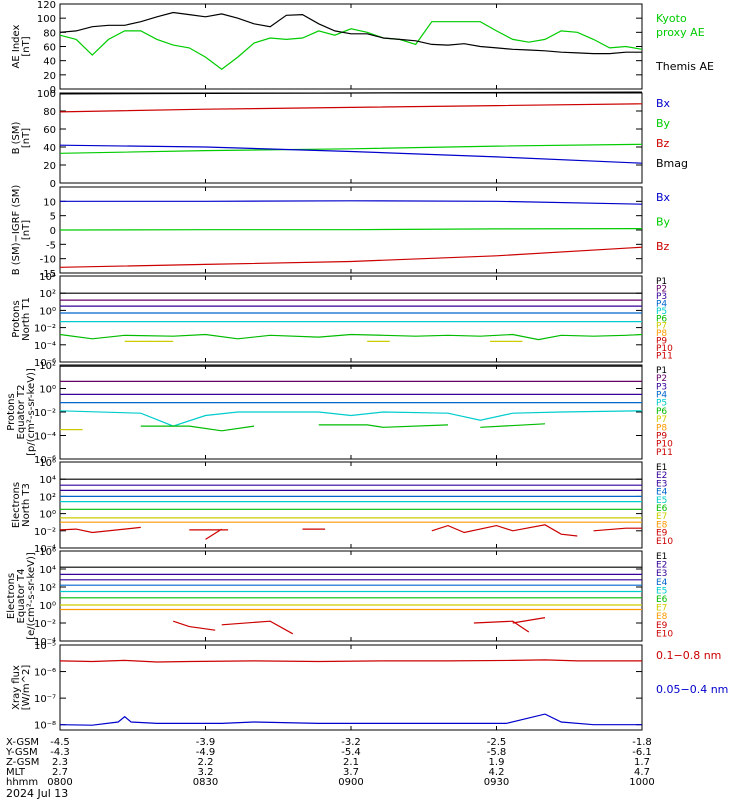  What do you see at coordinates (16, 505) in the screenshot?
I see `y-axis-label: Electrons` at bounding box center [16, 505].